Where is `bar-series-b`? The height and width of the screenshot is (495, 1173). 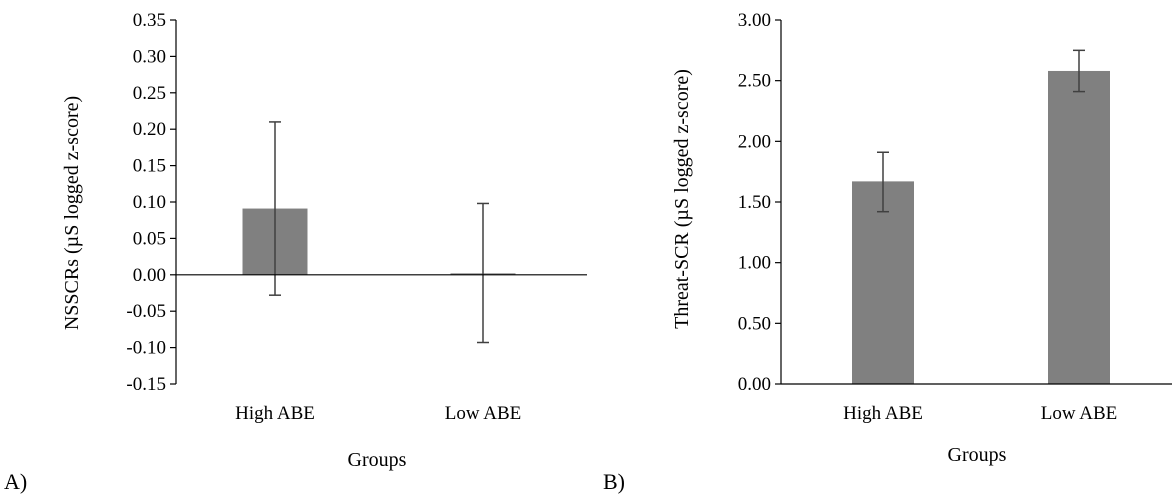
bar-series-b is located at coordinates (981, 227).